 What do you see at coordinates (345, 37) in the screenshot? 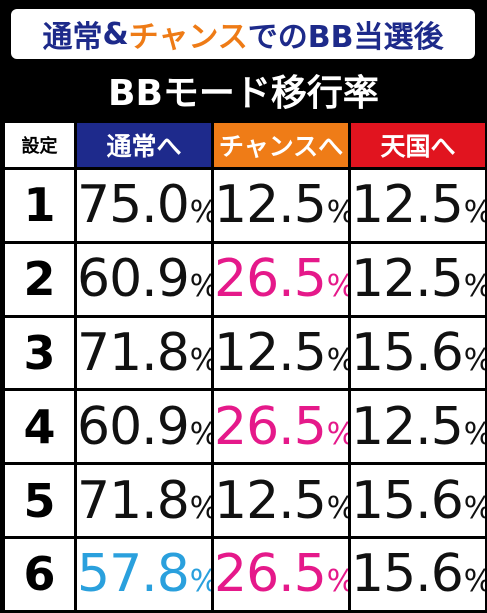
I see `title-rest: でのBB当選後` at bounding box center [345, 37].